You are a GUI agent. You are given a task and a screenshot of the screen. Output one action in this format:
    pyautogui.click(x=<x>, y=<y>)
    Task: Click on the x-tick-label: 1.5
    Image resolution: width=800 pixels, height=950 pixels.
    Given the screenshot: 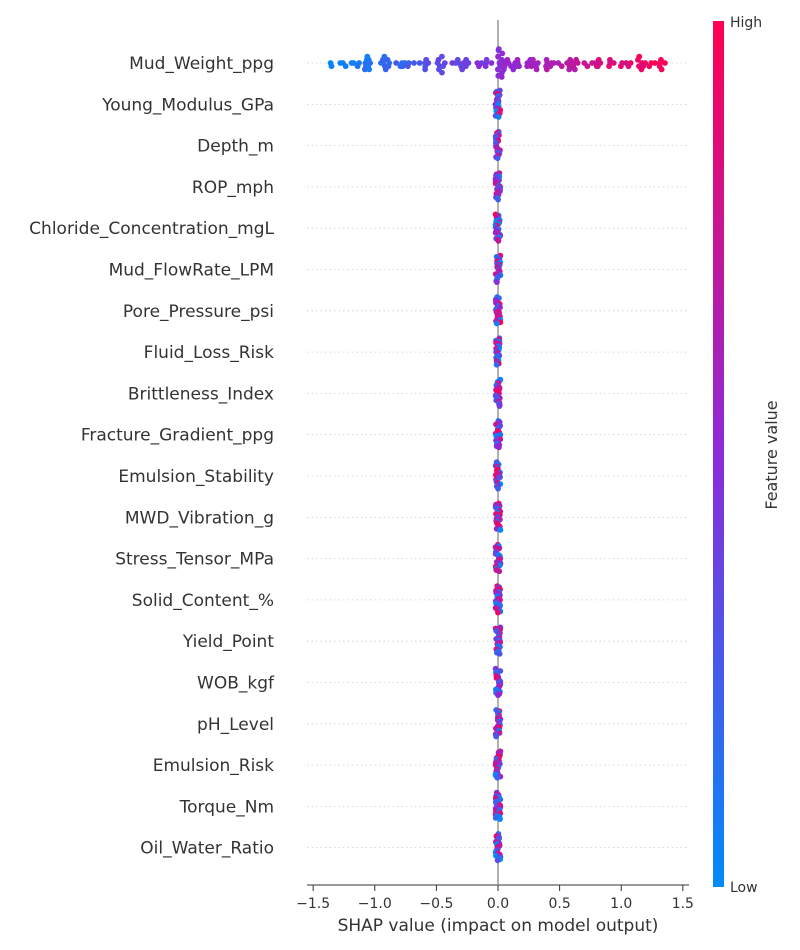 What is the action you would take?
    pyautogui.click(x=683, y=904)
    